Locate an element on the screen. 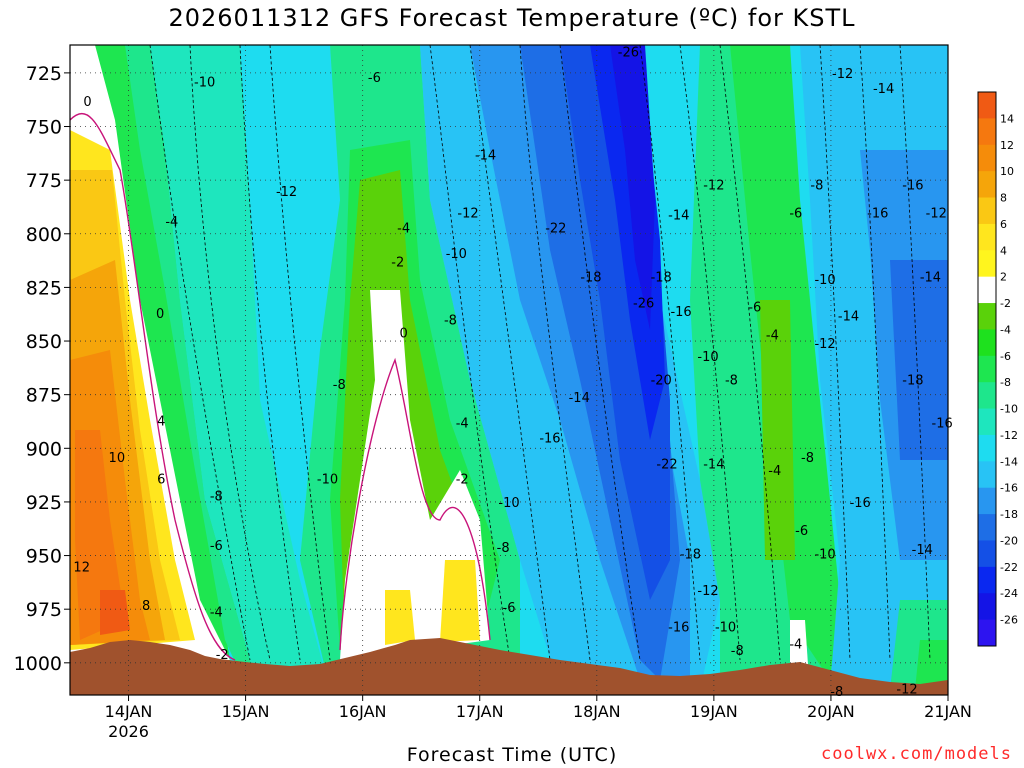 Image resolution: width=1024 pixels, height=768 pixels. y-tick-label: 775 is located at coordinates (44, 181).